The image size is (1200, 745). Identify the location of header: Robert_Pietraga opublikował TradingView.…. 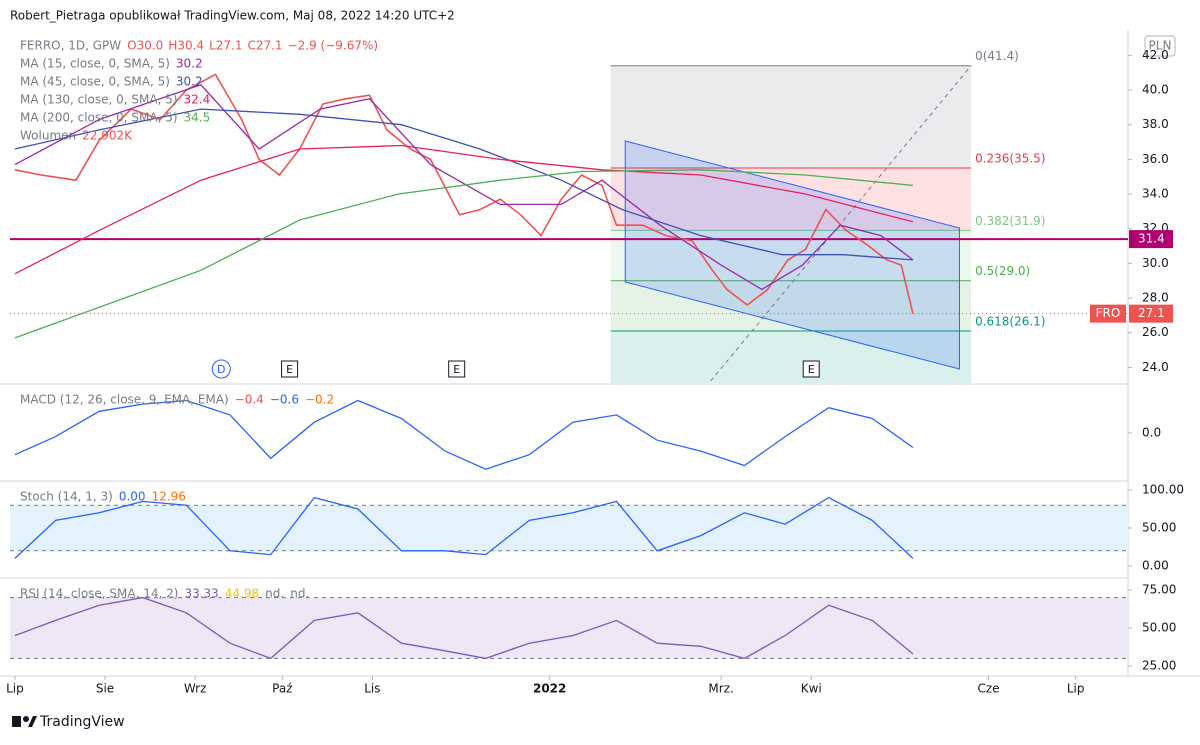
(232, 16).